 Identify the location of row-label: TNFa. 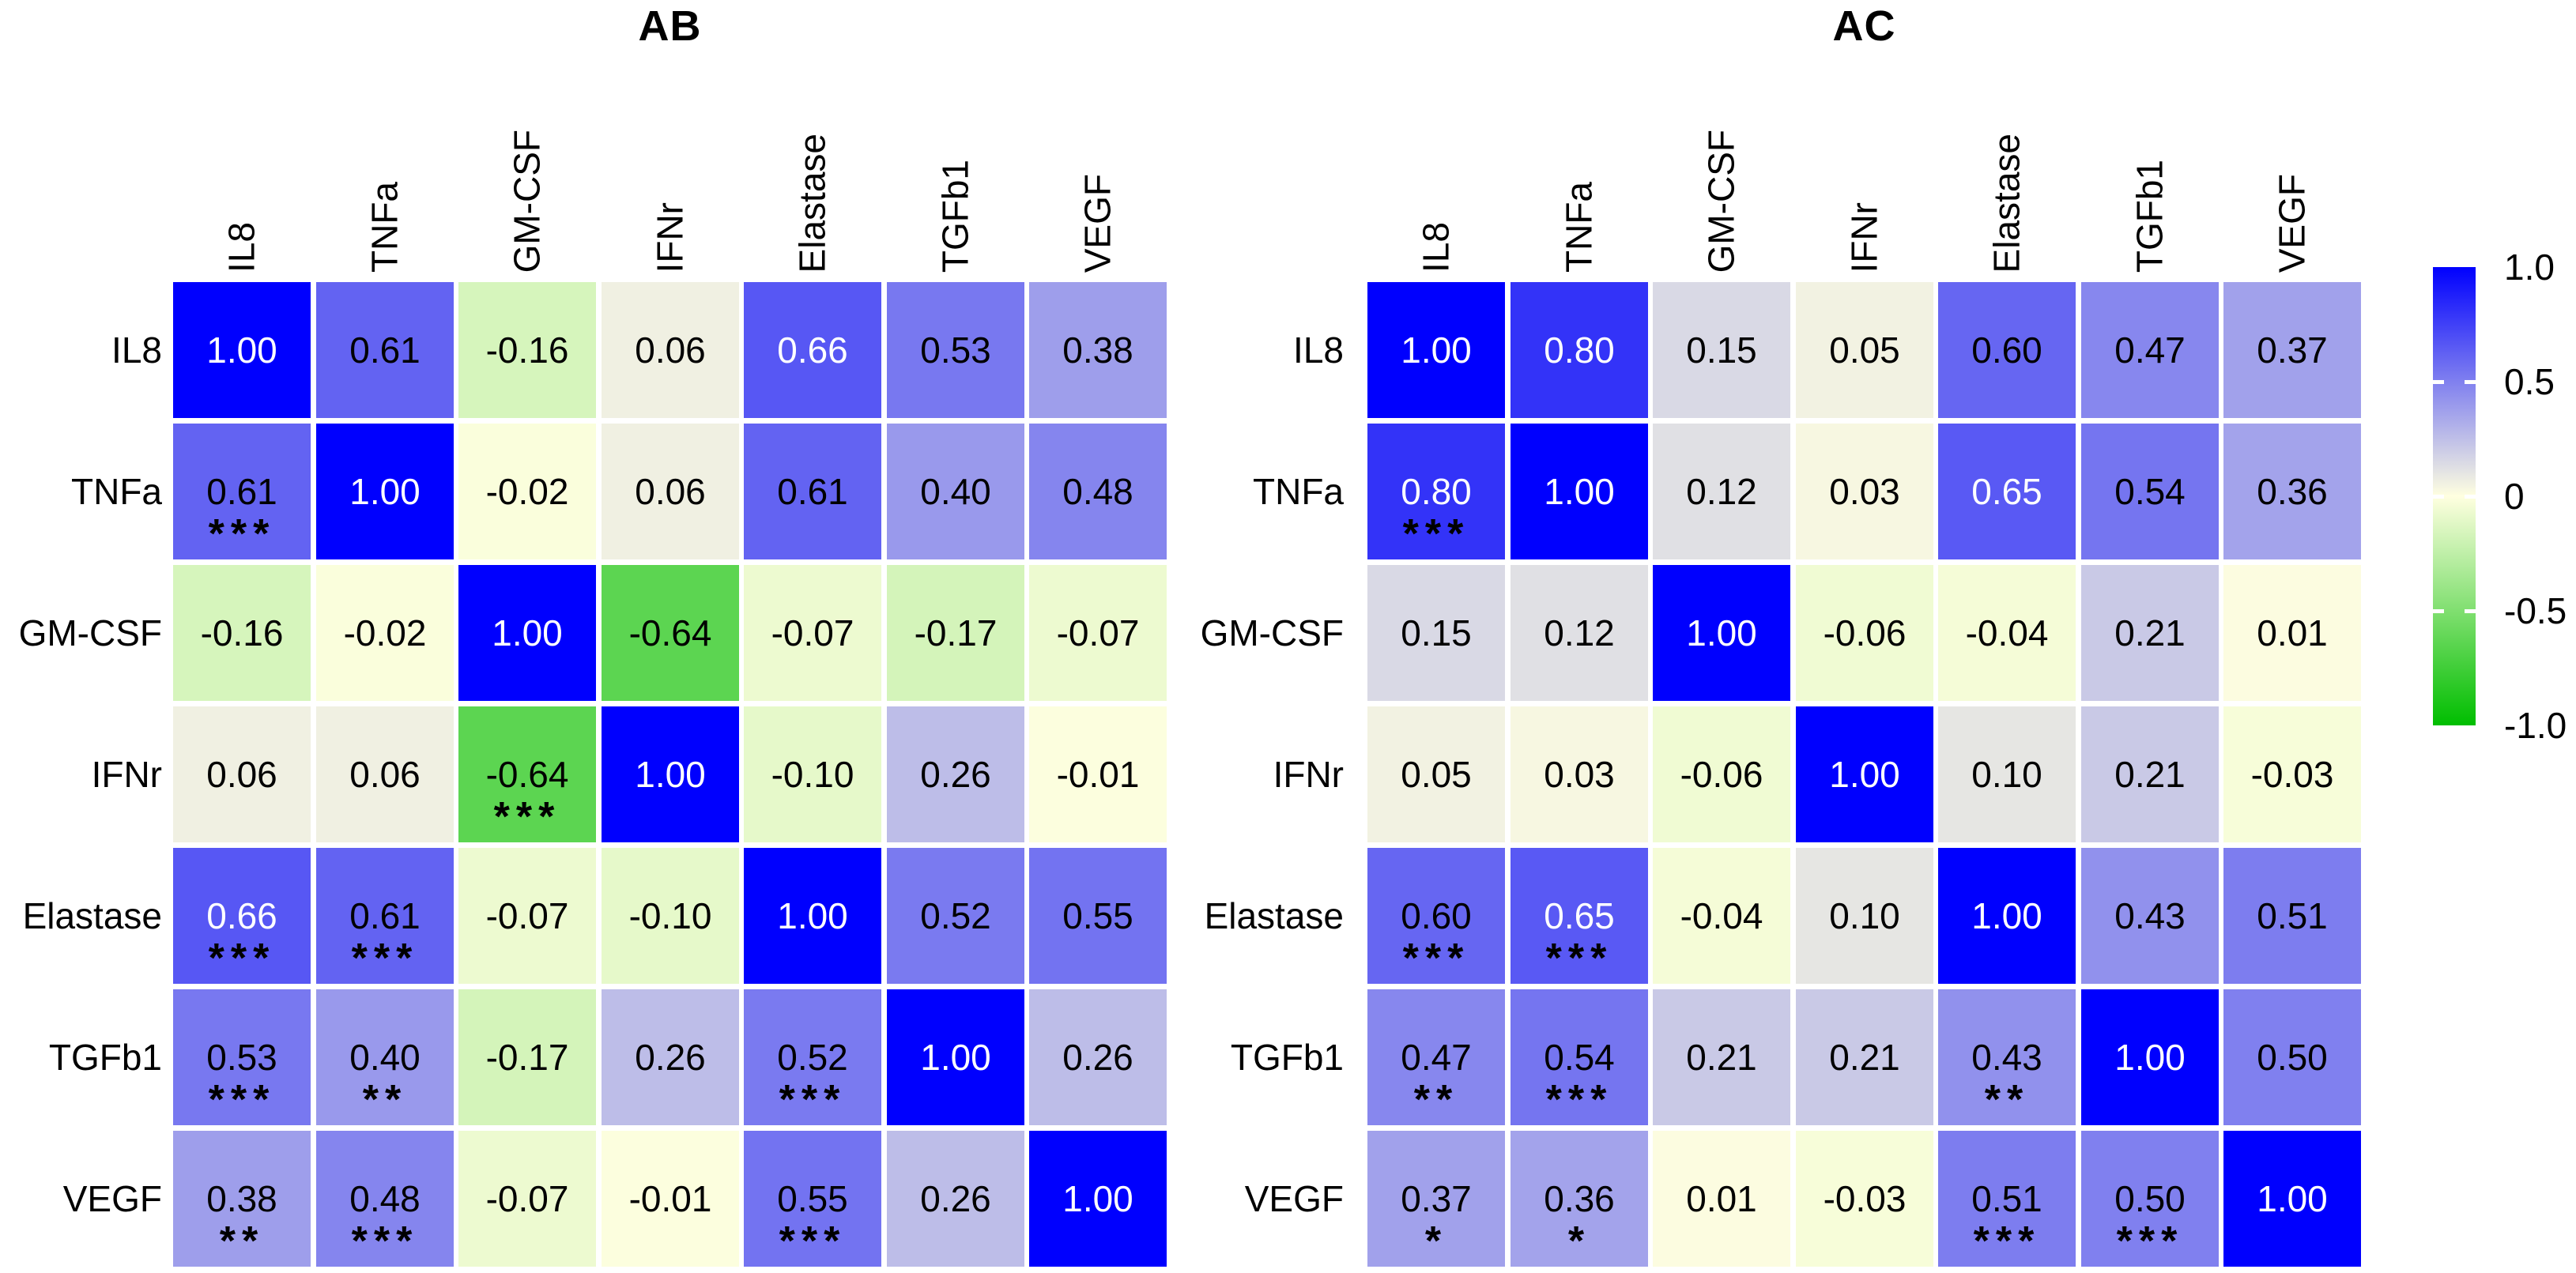
(1298, 491).